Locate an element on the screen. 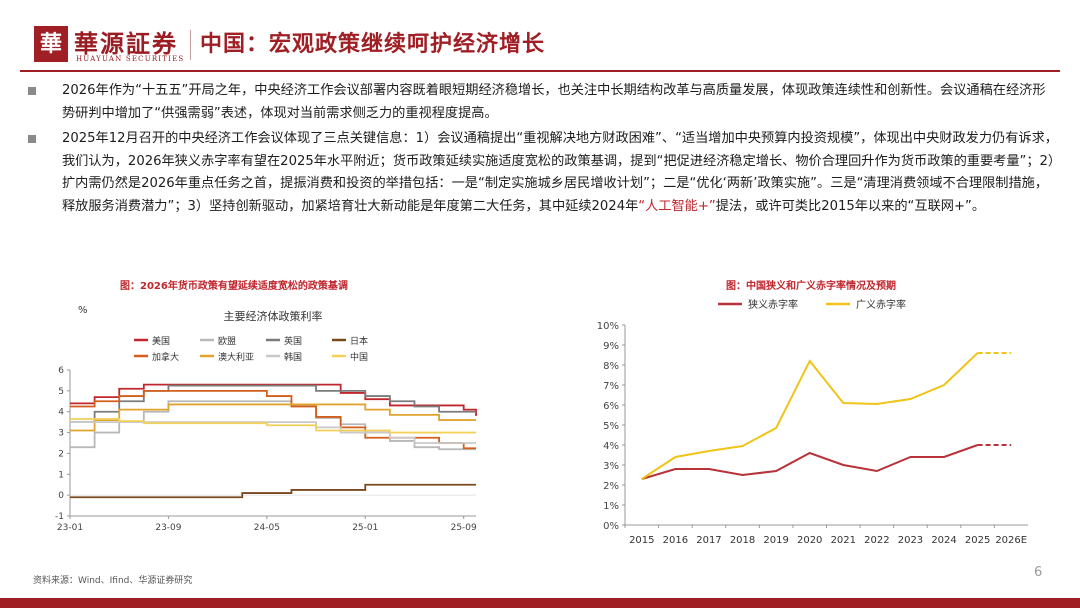 This screenshot has height=608, width=1080. y-tick-label: 5% is located at coordinates (611, 426).